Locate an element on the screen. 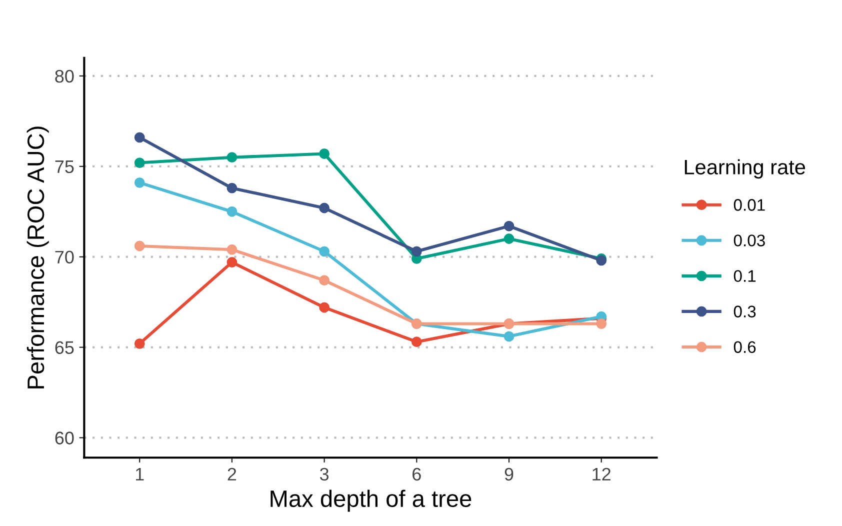 Image resolution: width=842 pixels, height=526 pixels. legend-label: 0.1 is located at coordinates (745, 276).